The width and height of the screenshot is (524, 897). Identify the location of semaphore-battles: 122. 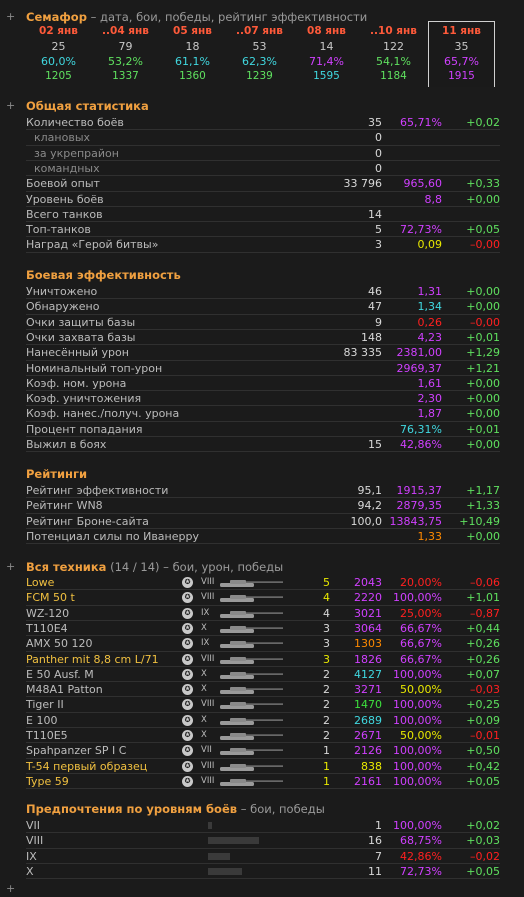
(393, 46).